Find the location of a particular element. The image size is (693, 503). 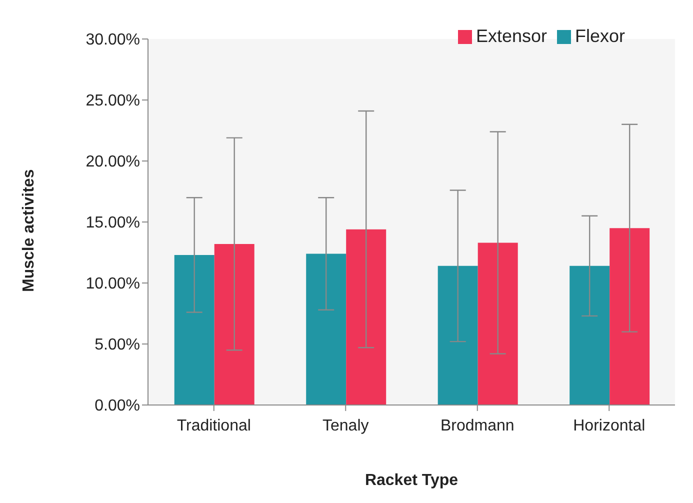

legend-label: Flexor is located at coordinates (599, 36).